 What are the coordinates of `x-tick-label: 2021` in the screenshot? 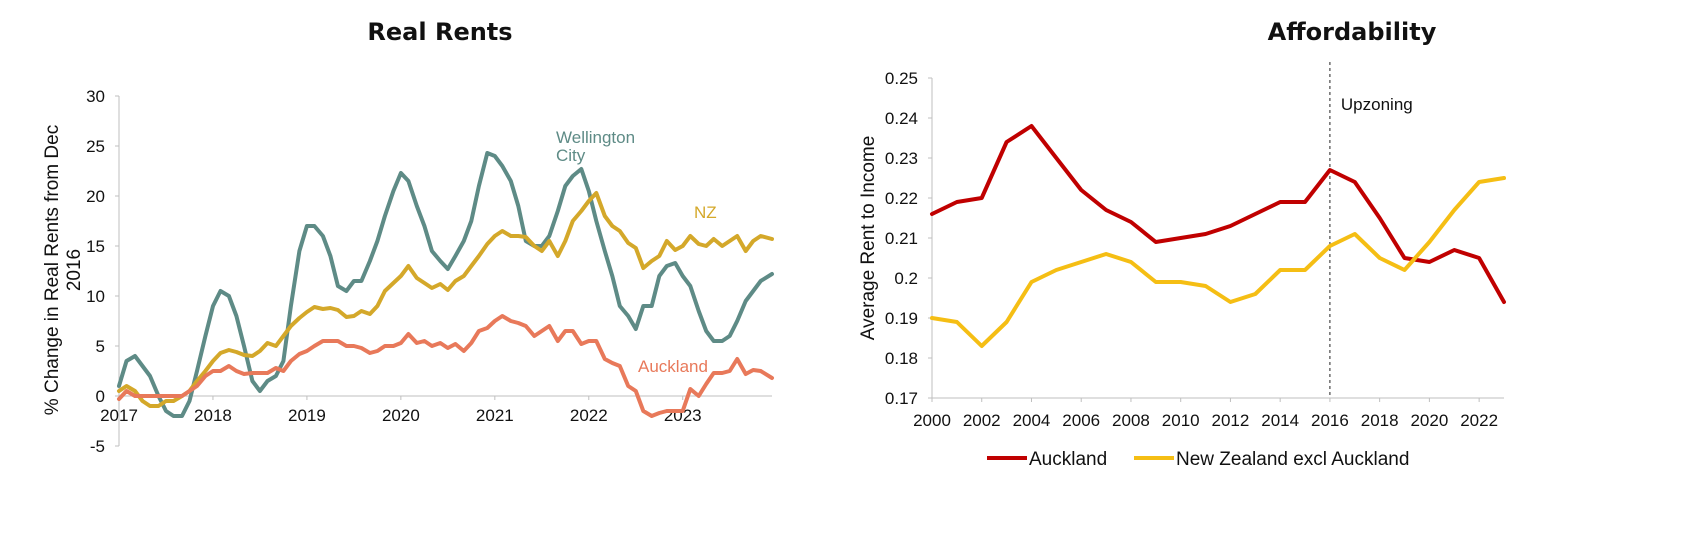 It's located at (495, 415).